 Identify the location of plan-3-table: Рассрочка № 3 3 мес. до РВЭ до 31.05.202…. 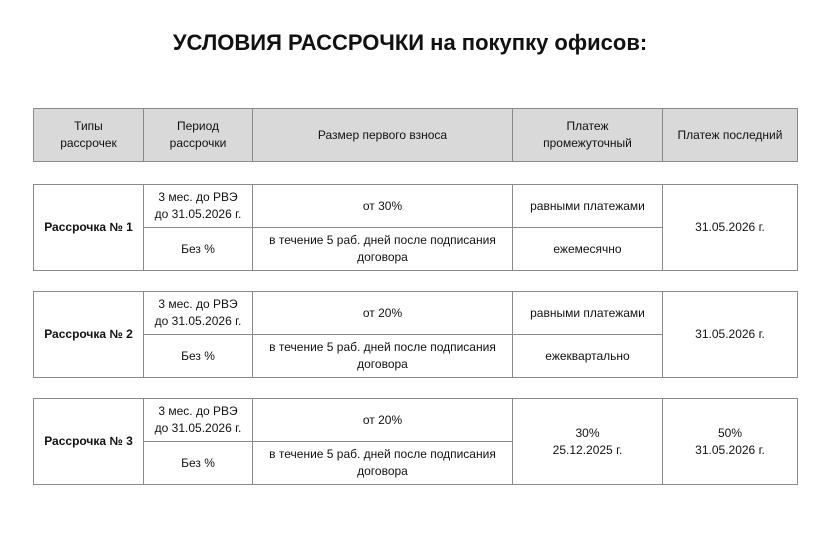
(415, 441).